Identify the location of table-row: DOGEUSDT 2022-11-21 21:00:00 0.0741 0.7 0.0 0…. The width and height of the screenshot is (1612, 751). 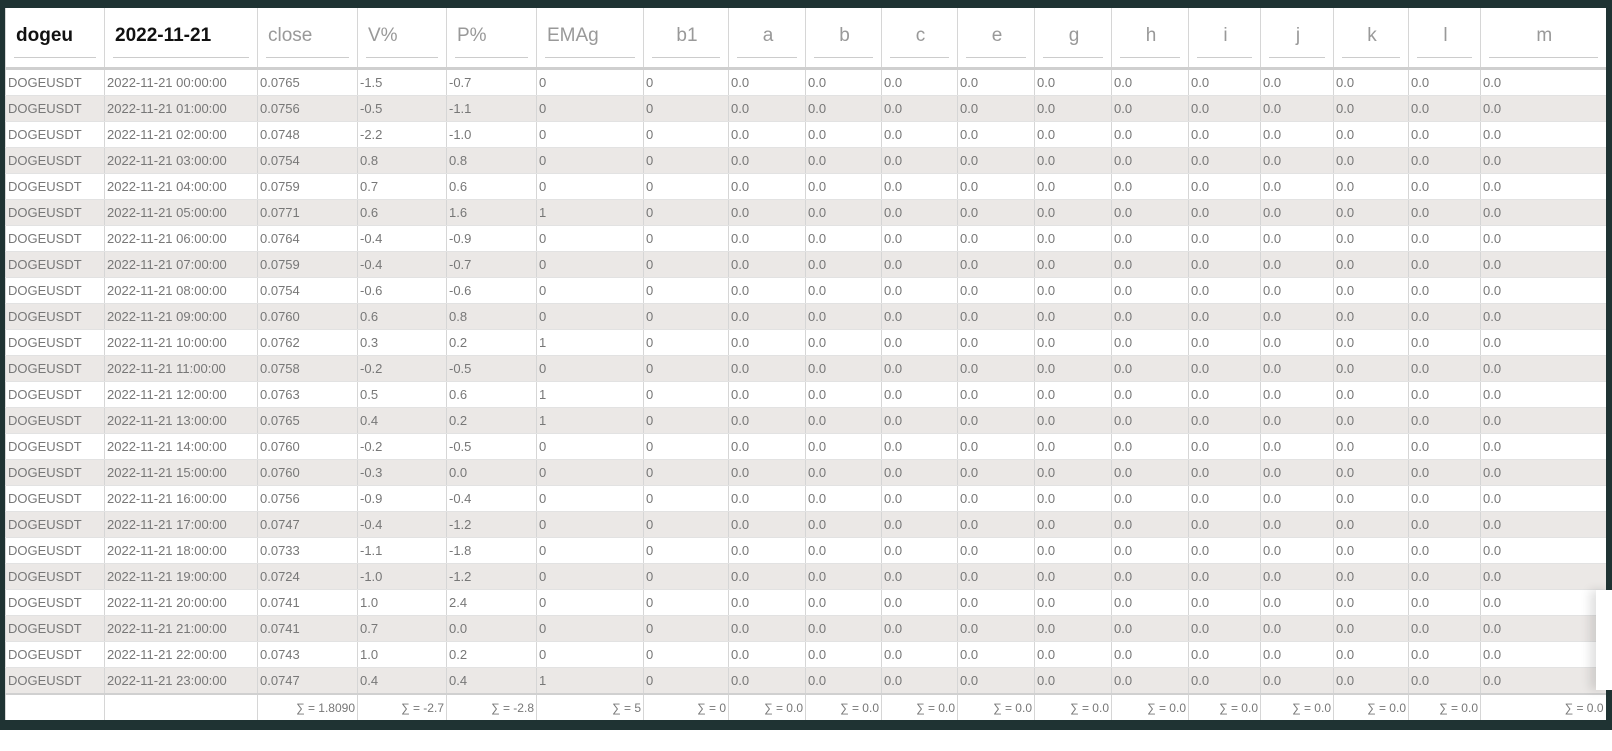
(805, 628).